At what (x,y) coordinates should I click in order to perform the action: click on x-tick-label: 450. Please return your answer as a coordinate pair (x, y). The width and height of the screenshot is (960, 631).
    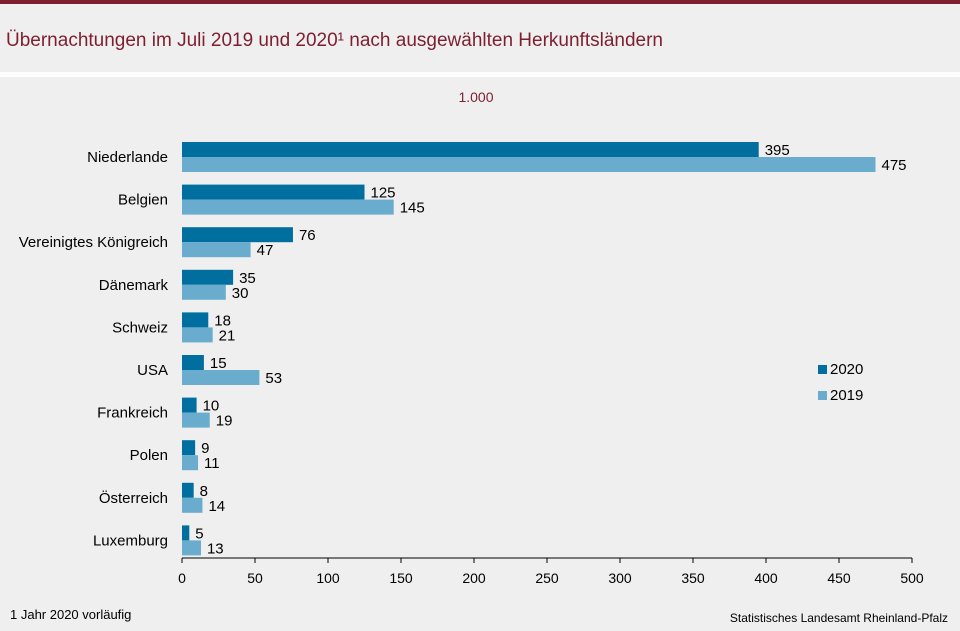
    Looking at the image, I should click on (839, 578).